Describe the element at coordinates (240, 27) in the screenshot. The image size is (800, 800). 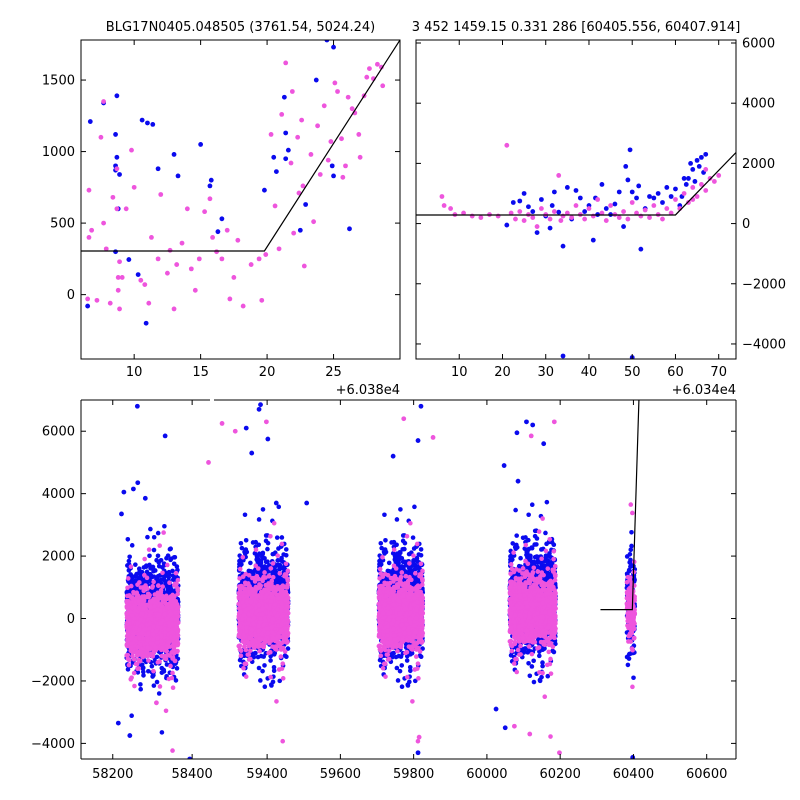
I see `chart-title: BLG17N0405.048505 (3761.54, 5024.24)` at that location.